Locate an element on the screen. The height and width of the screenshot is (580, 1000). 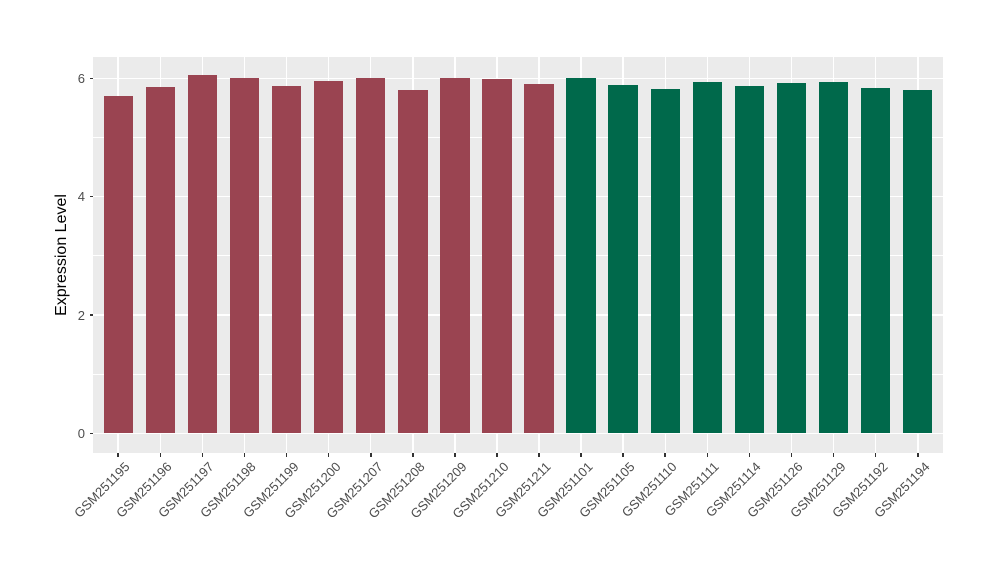
y-axis-tick-label: 0 is located at coordinates (81, 433).